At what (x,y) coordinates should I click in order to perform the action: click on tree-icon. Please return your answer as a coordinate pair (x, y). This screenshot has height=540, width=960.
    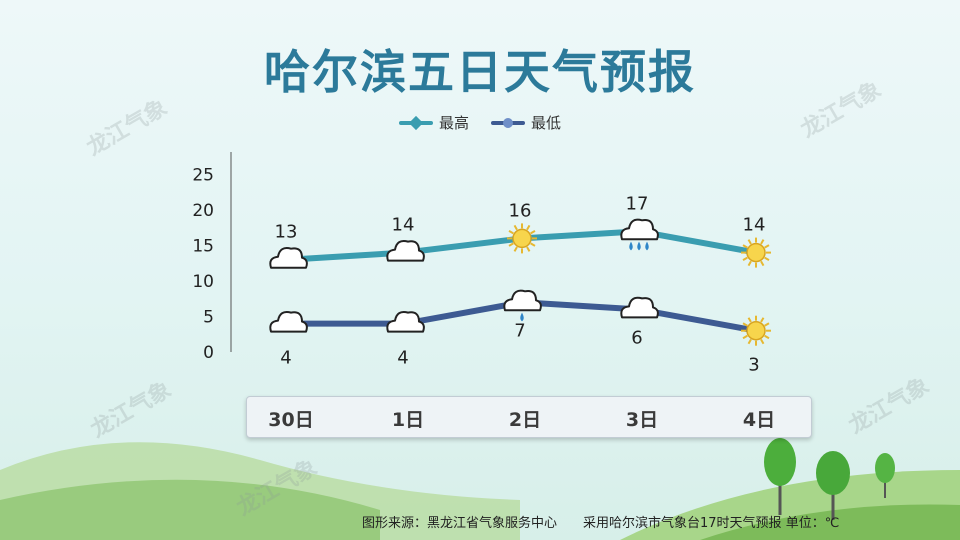
    Looking at the image, I should click on (829, 479).